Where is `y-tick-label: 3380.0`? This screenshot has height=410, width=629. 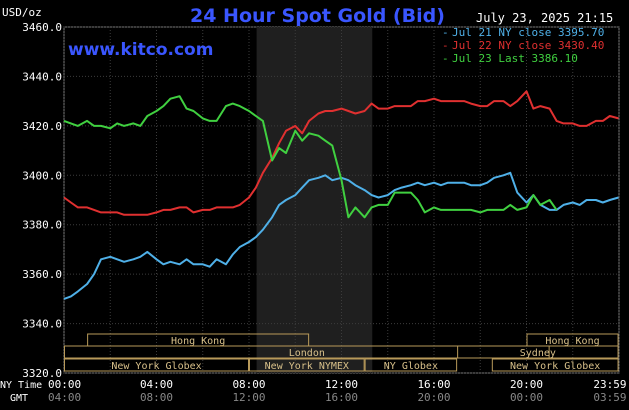
y-tick-label: 3380.0 is located at coordinates (42, 225).